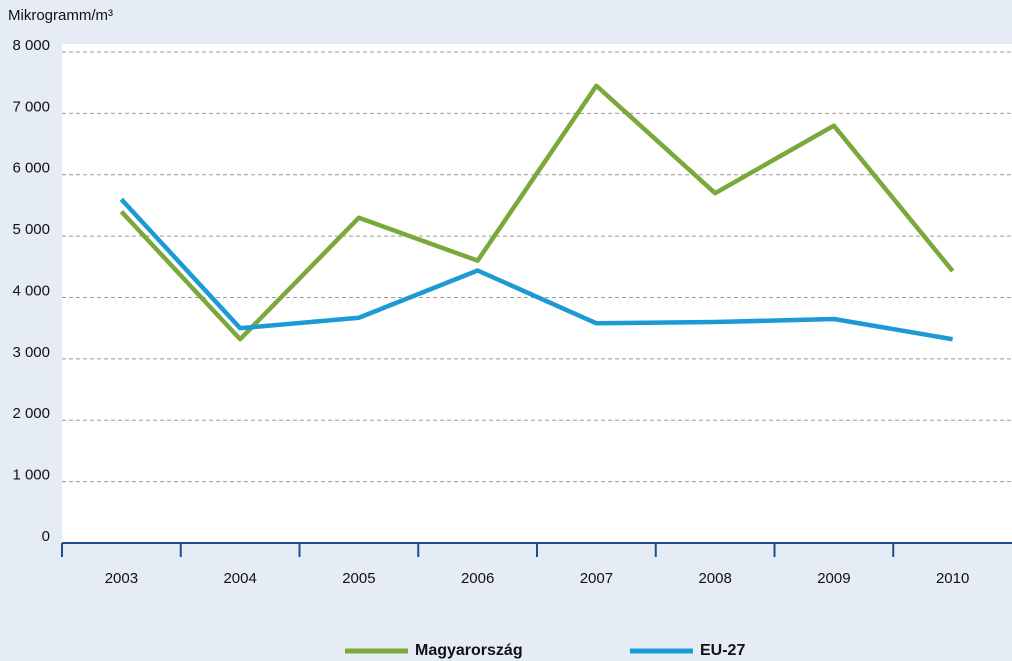 This screenshot has width=1012, height=661. Describe the element at coordinates (31, 352) in the screenshot. I see `y-tick-label: 3 000` at that location.